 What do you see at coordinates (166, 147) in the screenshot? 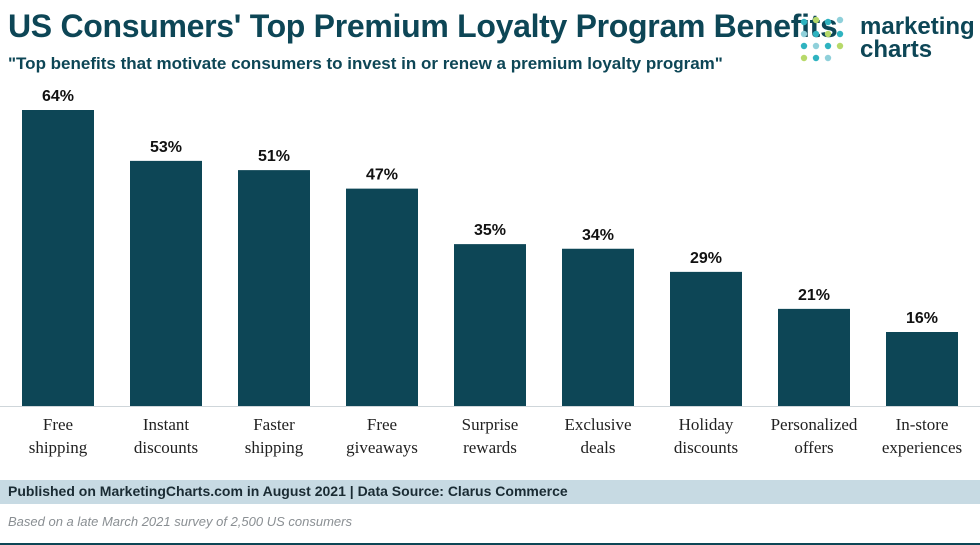
I see `value-label-1: 53%` at bounding box center [166, 147].